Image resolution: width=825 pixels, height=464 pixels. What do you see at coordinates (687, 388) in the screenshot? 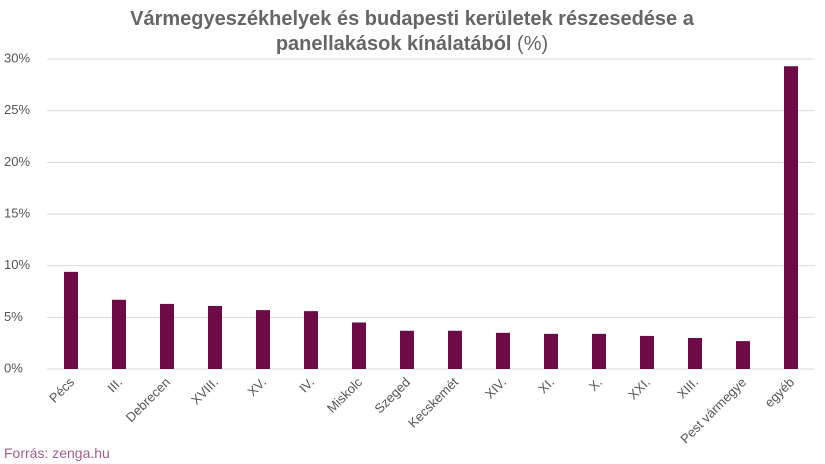
I see `x-tick-label: XIII.` at bounding box center [687, 388].